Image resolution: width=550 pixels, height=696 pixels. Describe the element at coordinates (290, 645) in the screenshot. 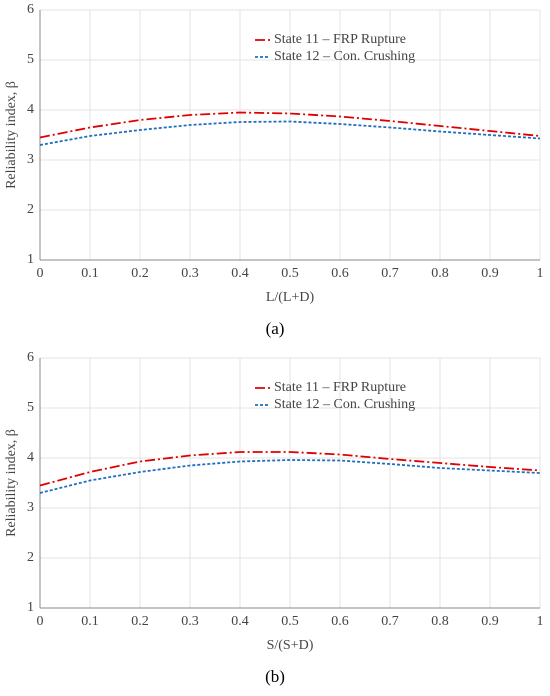

I see `x-axis-label: S/(S+D)` at that location.